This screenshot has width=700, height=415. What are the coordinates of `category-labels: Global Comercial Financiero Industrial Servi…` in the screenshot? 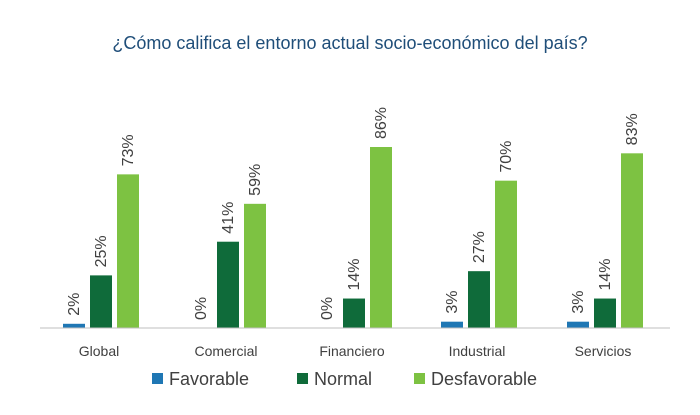 It's located at (355, 351).